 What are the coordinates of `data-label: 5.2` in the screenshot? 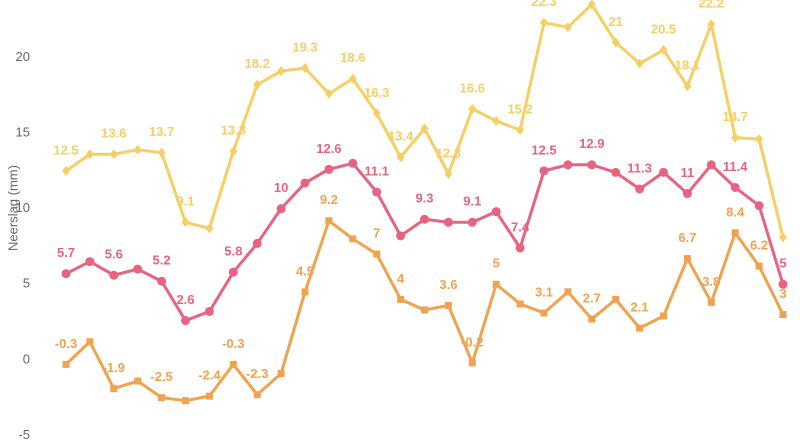 It's located at (162, 260).